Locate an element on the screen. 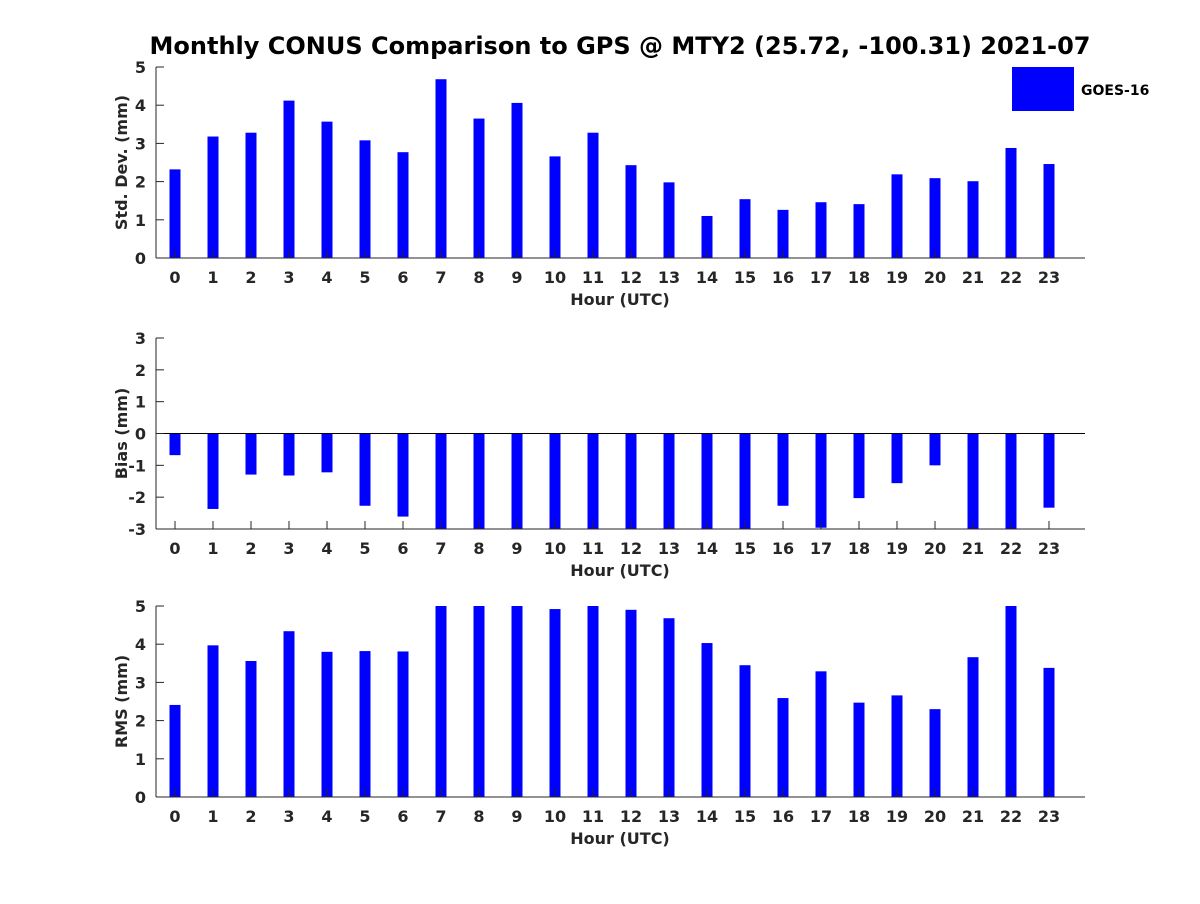 This screenshot has width=1200, height=904. bias-xlabel: Hour (UTC) is located at coordinates (620, 570).